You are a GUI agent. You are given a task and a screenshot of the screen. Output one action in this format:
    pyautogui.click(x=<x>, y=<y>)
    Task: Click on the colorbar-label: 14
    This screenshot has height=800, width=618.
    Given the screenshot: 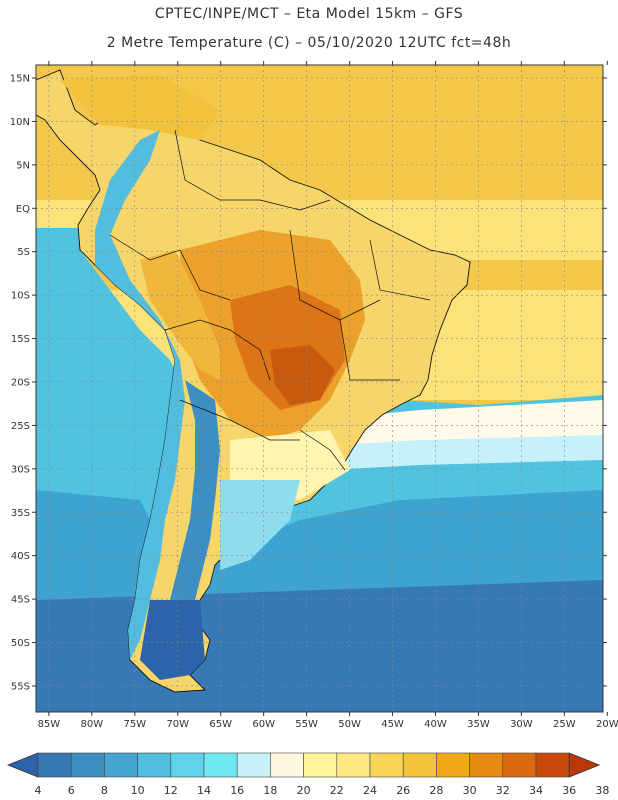 What is the action you would take?
    pyautogui.click(x=204, y=790)
    